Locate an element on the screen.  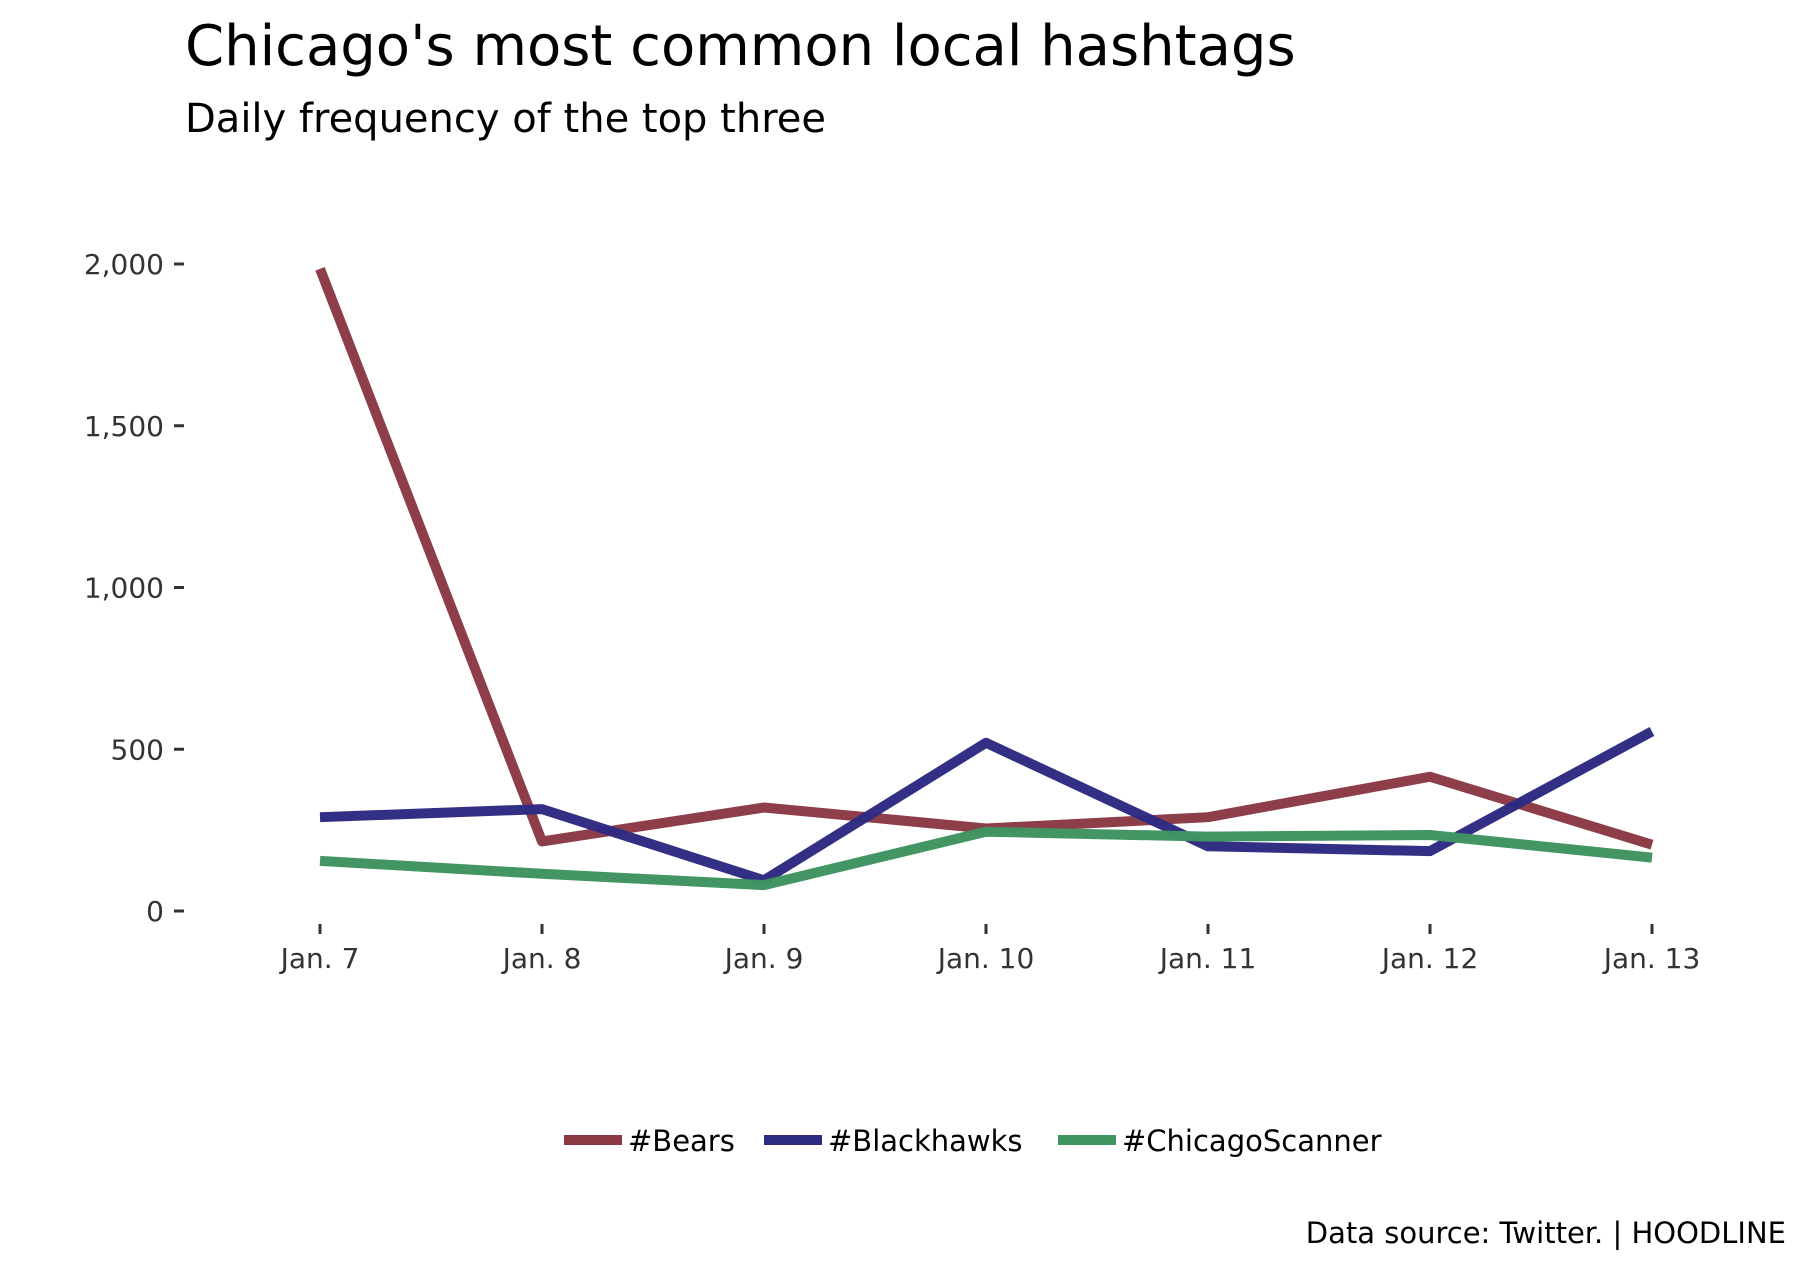
y-tick-label: 500 is located at coordinates (137, 749).